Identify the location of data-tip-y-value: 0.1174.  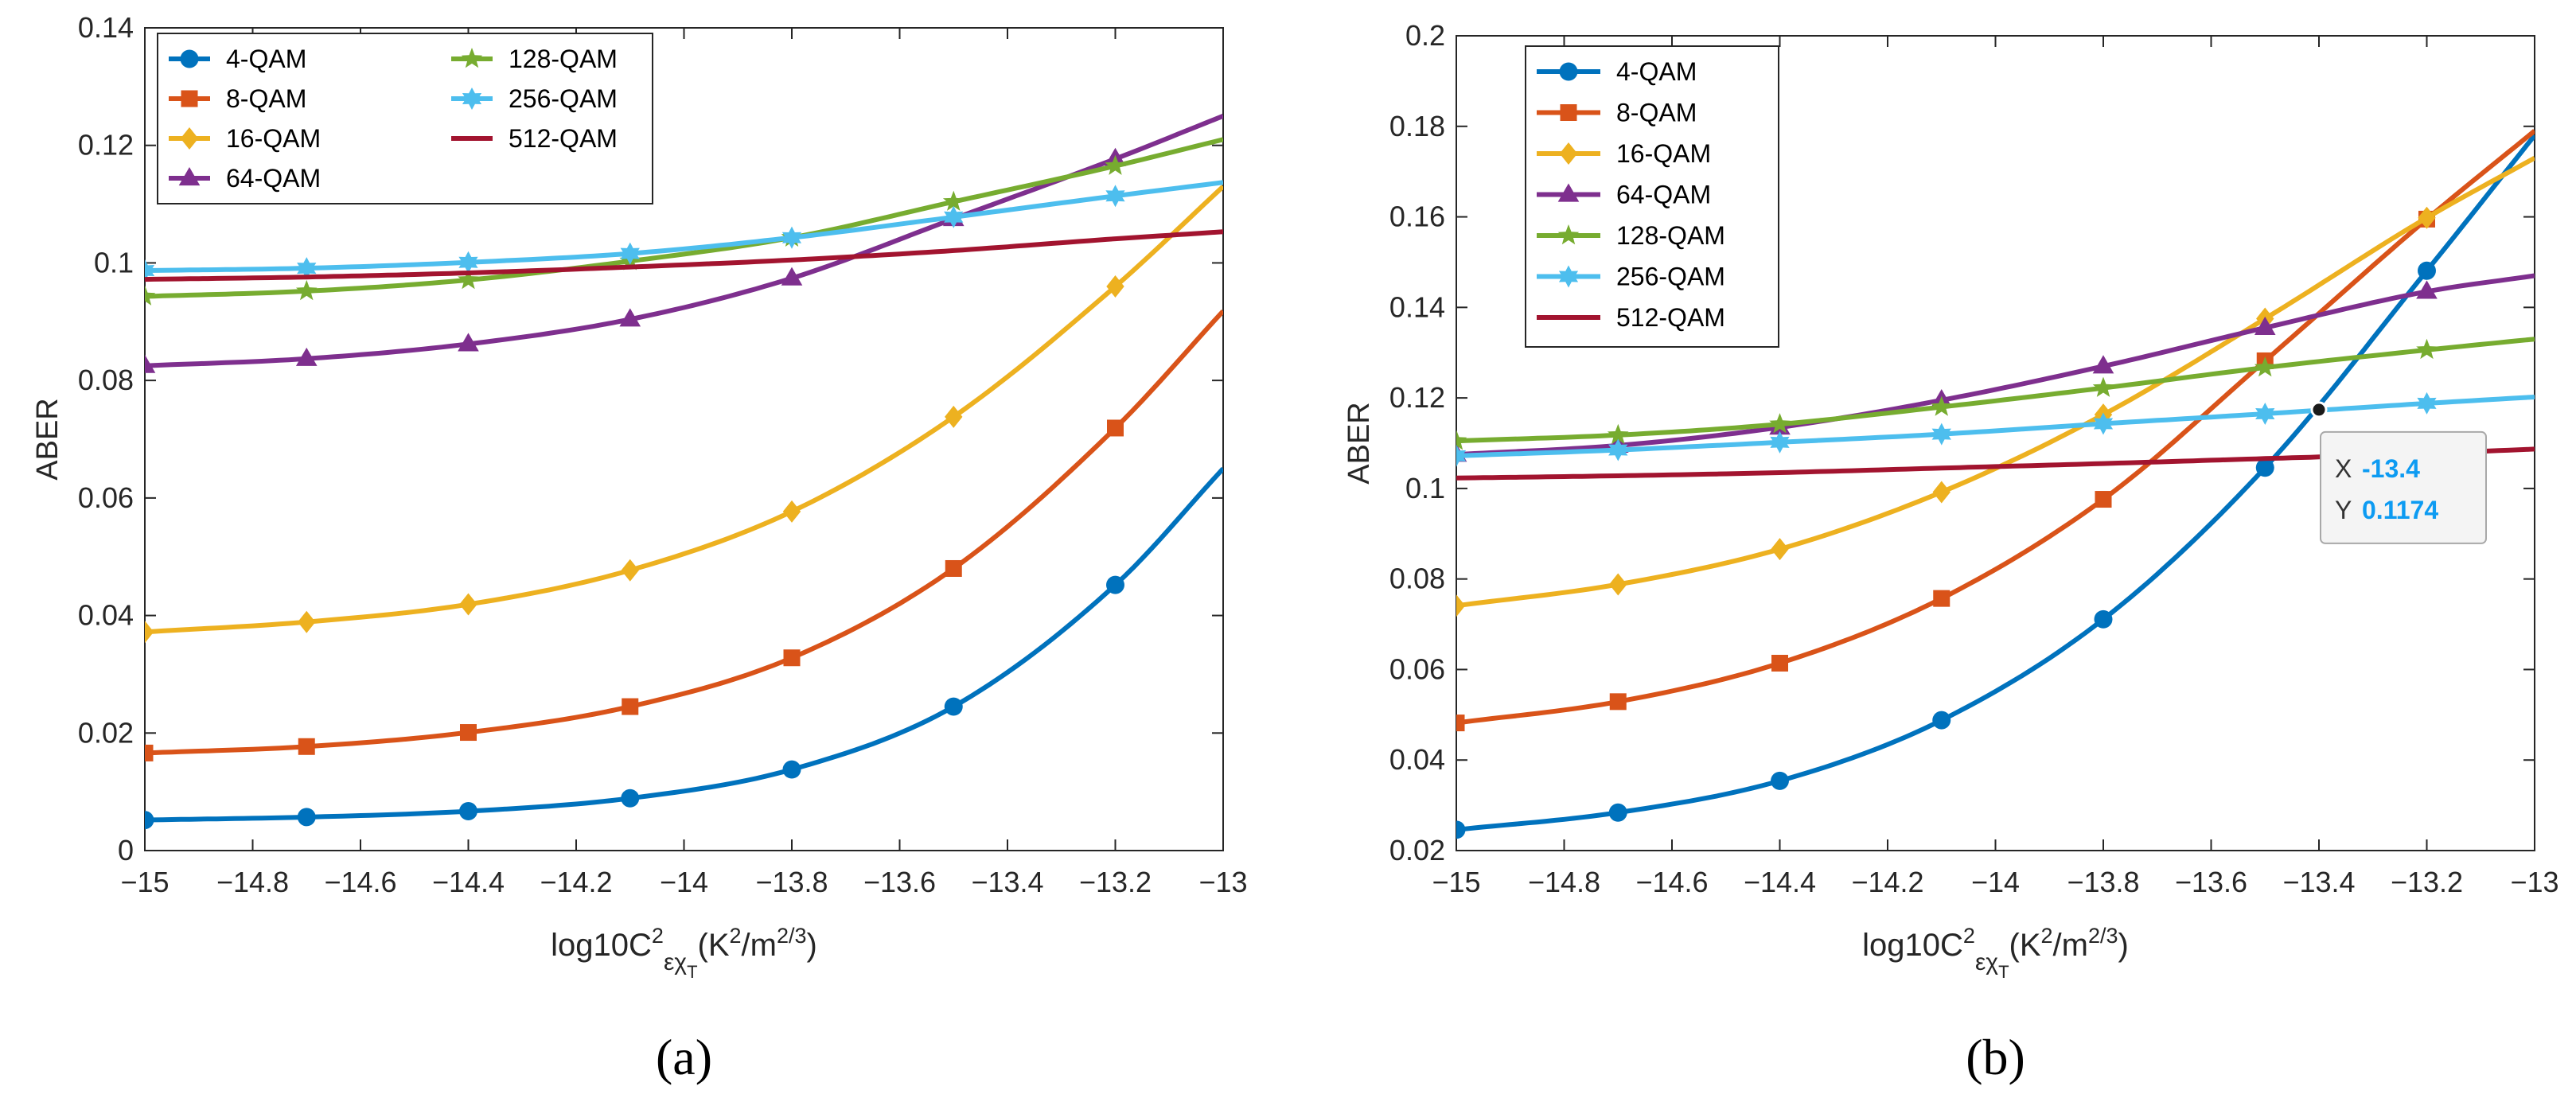
(2400, 510).